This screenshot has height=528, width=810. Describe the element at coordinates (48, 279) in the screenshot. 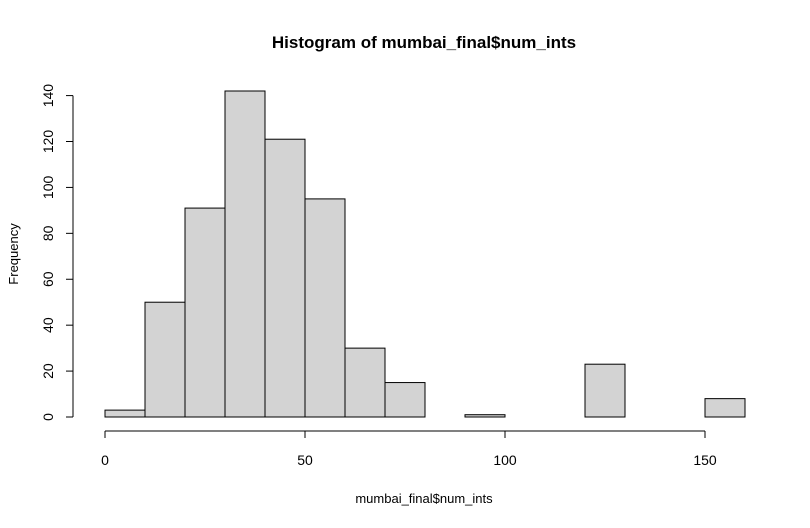

I see `y-tick-label: 60` at that location.